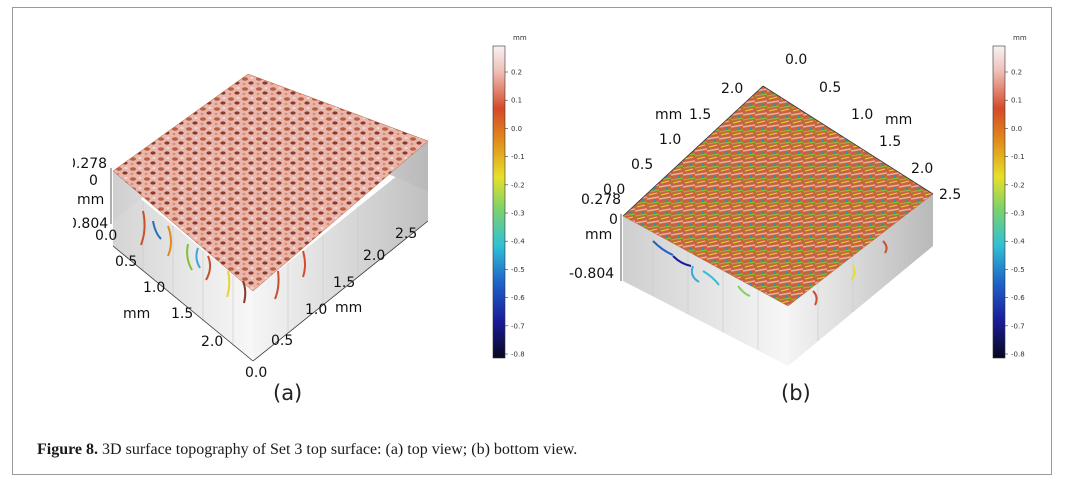  Describe the element at coordinates (316, 310) in the screenshot. I see `x-tick-a-2: 1.0` at that location.